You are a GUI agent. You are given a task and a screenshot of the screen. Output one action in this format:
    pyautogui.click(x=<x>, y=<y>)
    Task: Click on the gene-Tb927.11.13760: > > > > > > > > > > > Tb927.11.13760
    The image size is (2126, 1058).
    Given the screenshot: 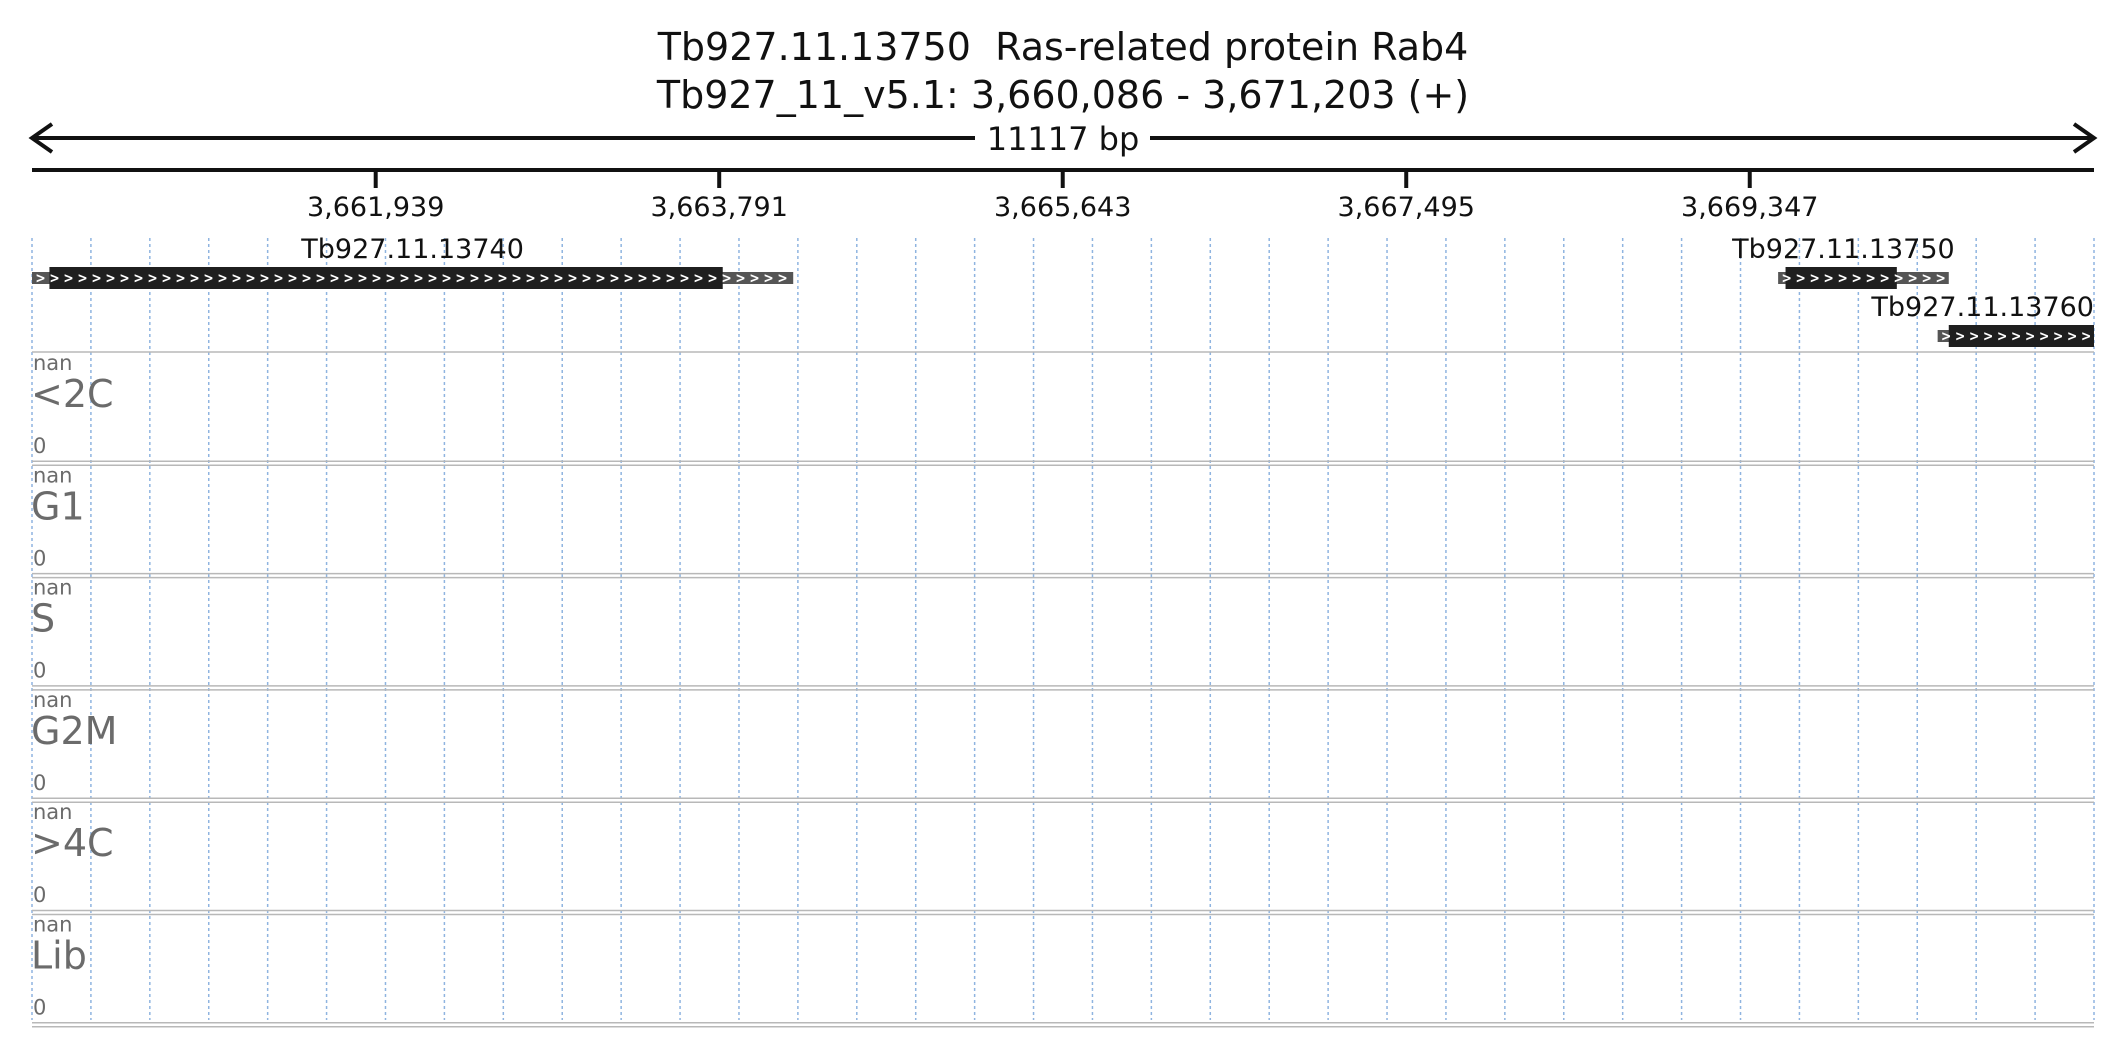 What is the action you would take?
    pyautogui.click(x=1982, y=319)
    